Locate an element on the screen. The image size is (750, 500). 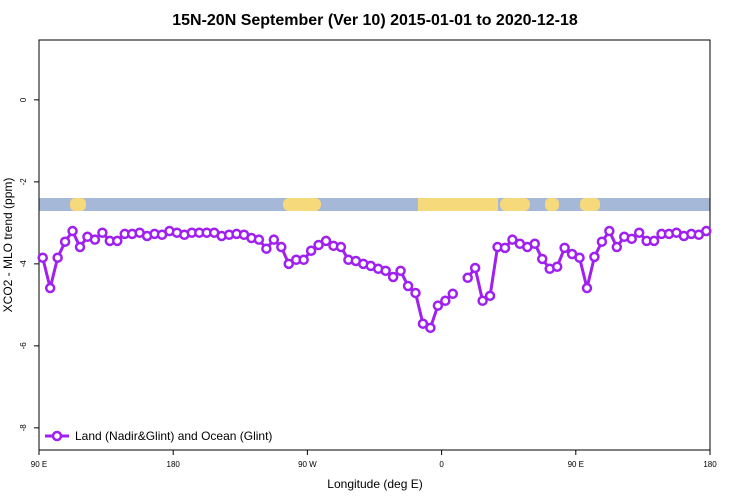
map-strip is located at coordinates (374, 204).